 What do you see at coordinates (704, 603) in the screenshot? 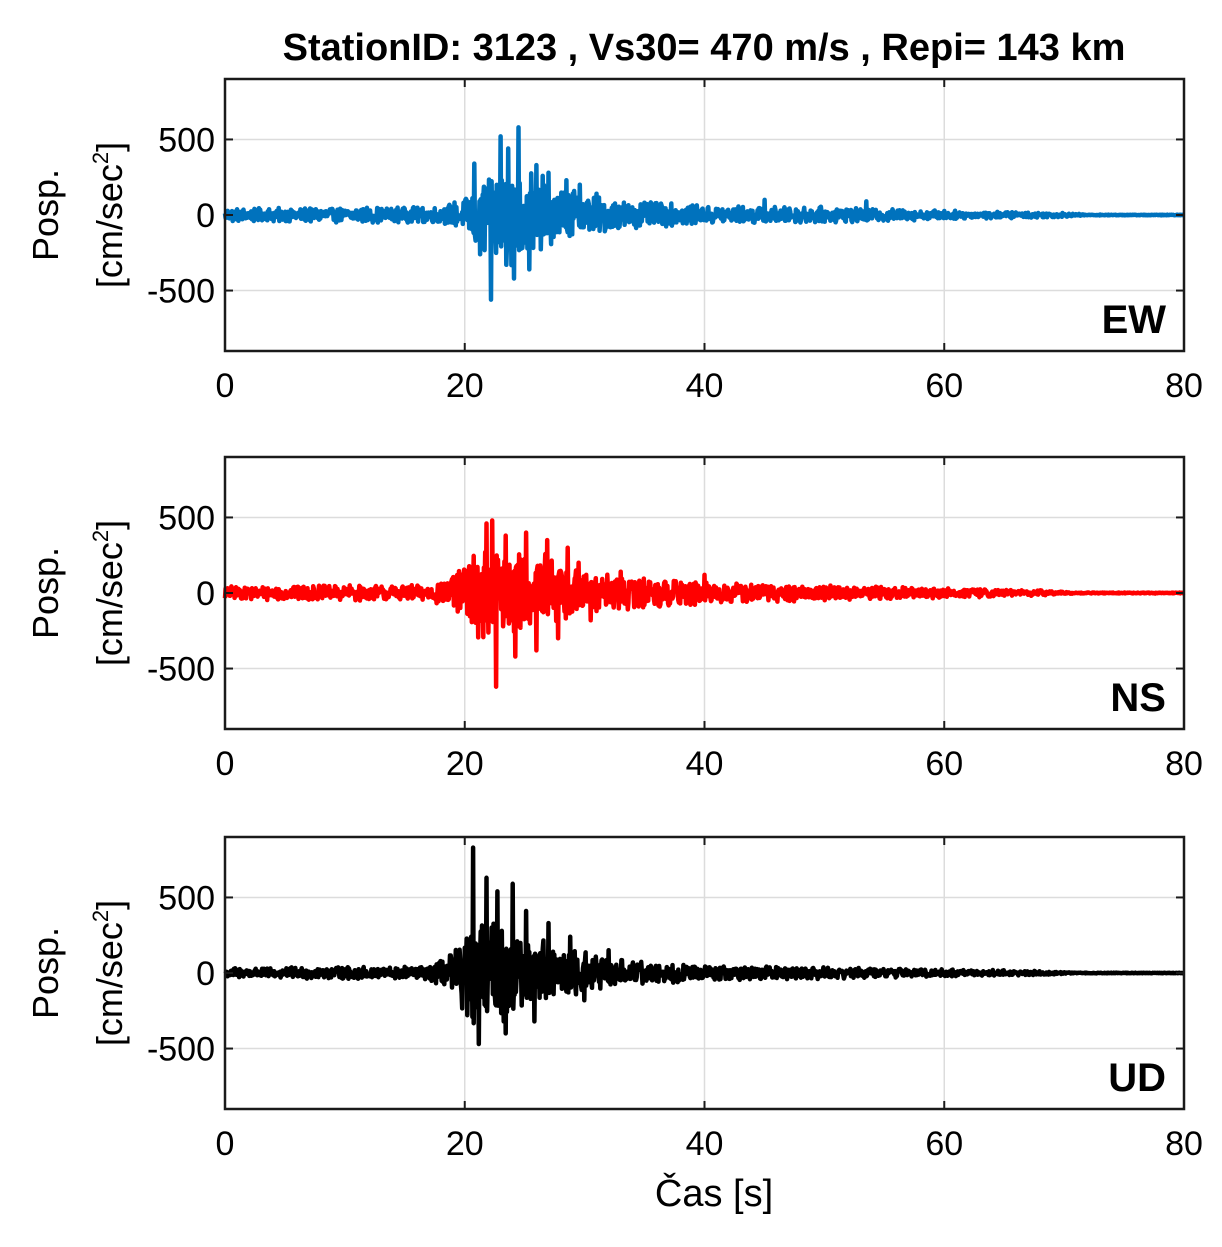
I see `waveform-ns` at bounding box center [704, 603].